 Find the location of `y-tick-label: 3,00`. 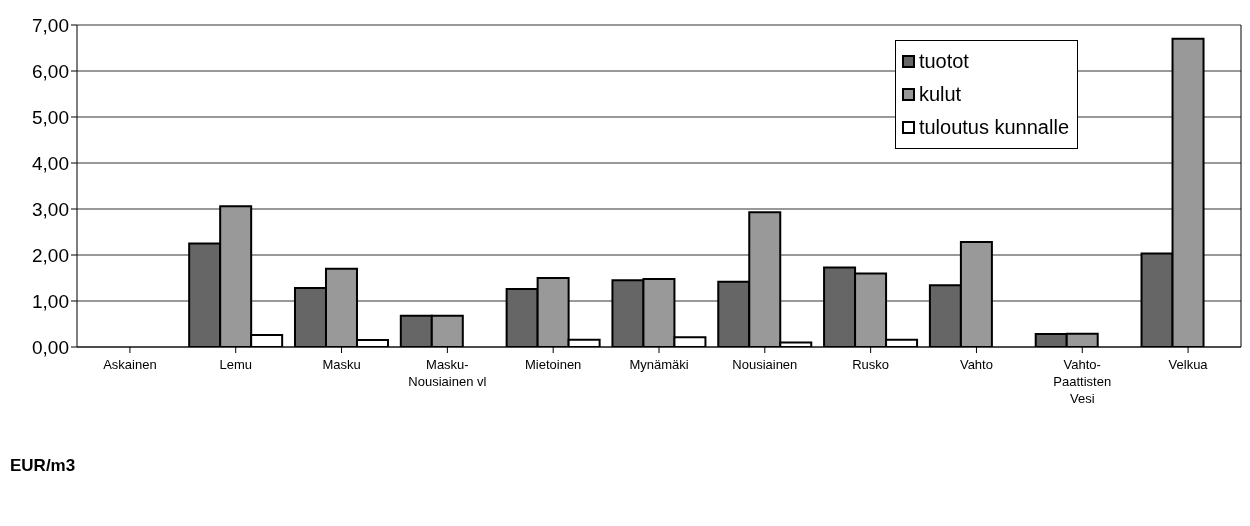

y-tick-label: 3,00 is located at coordinates (50, 209).